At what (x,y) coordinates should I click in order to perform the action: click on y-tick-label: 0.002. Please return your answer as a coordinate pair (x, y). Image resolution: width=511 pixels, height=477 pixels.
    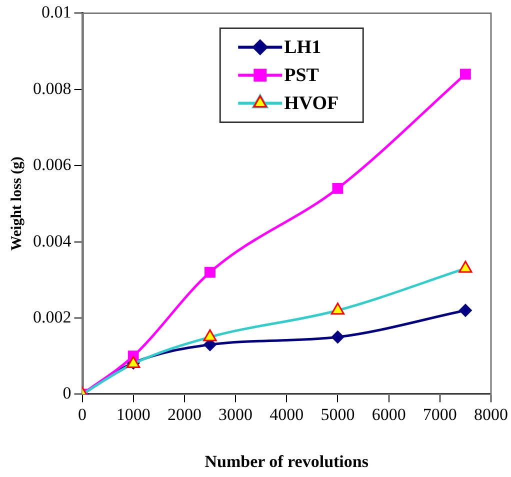
    Looking at the image, I should click on (52, 316).